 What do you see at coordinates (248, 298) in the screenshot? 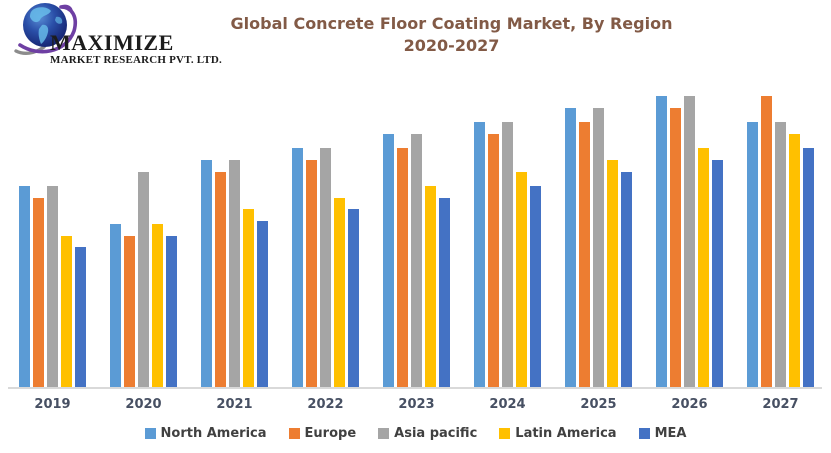
I see `bar-latin-america-2021` at bounding box center [248, 298].